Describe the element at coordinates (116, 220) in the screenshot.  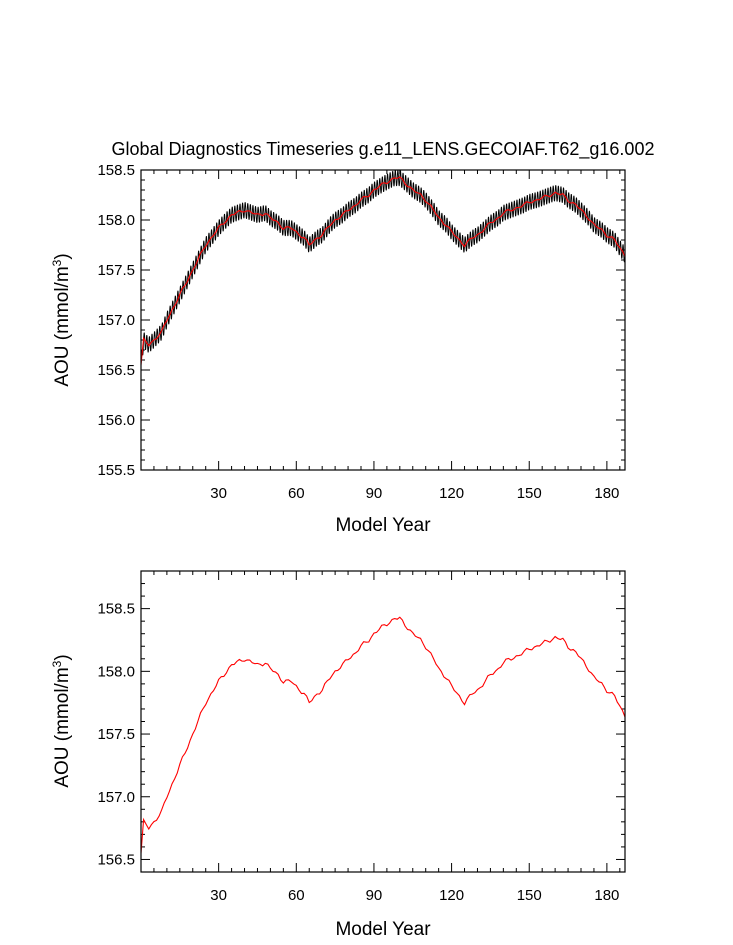
I see `top-y-tick-label: 158.0` at that location.